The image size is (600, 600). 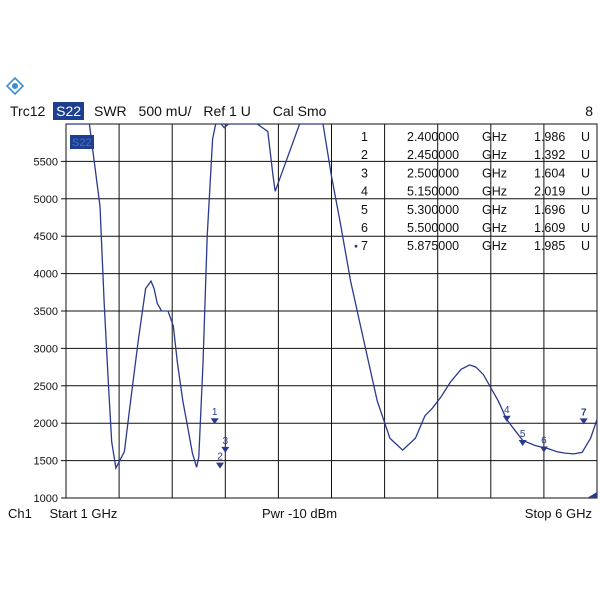 I want to click on y-tick-label: 5500, so click(x=46, y=162).